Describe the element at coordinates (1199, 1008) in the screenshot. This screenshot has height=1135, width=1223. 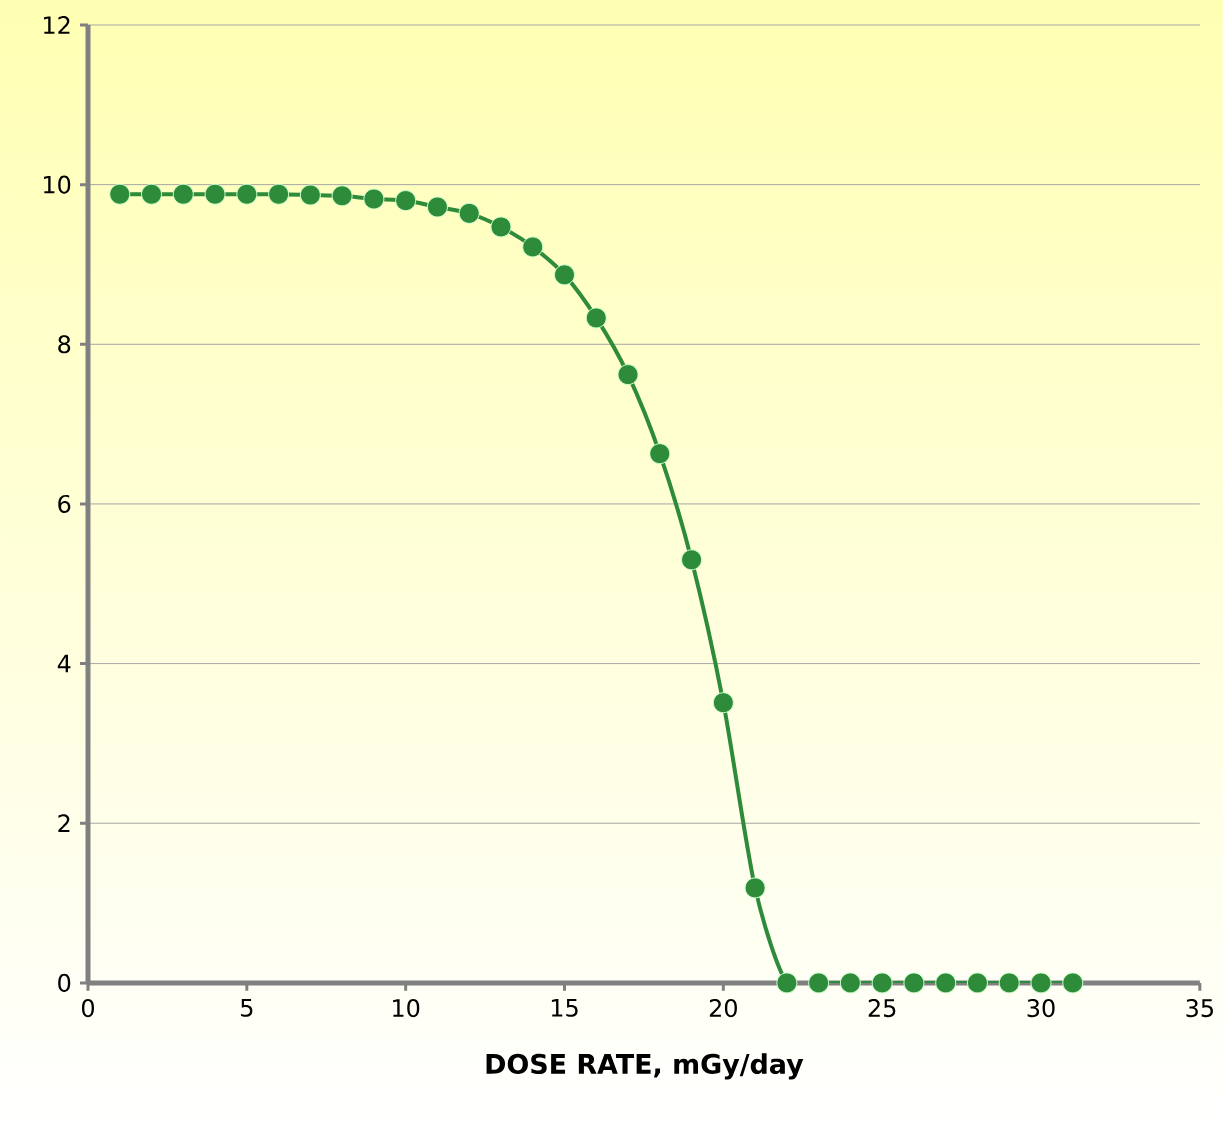
I see `x-tick-label: 35` at that location.